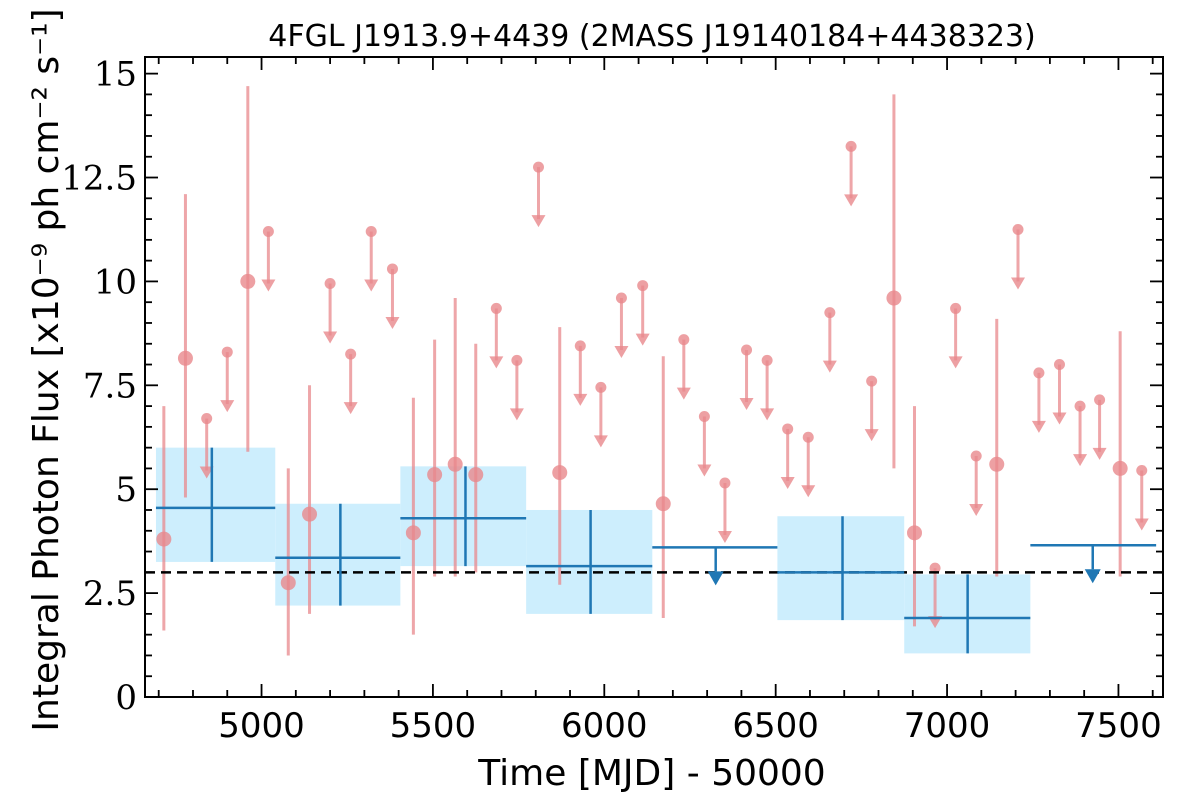 This screenshot has width=1200, height=800. Describe the element at coordinates (110, 386) in the screenshot. I see `y-tick-label: 7.5` at that location.